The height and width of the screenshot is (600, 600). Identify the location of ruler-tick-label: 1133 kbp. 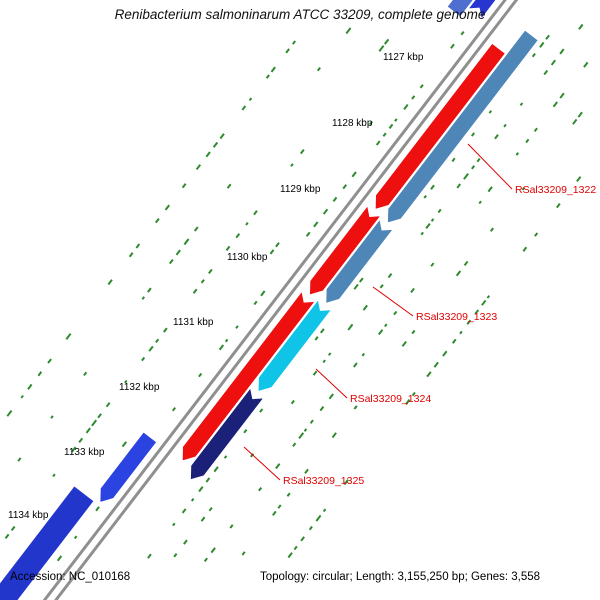
(84, 452).